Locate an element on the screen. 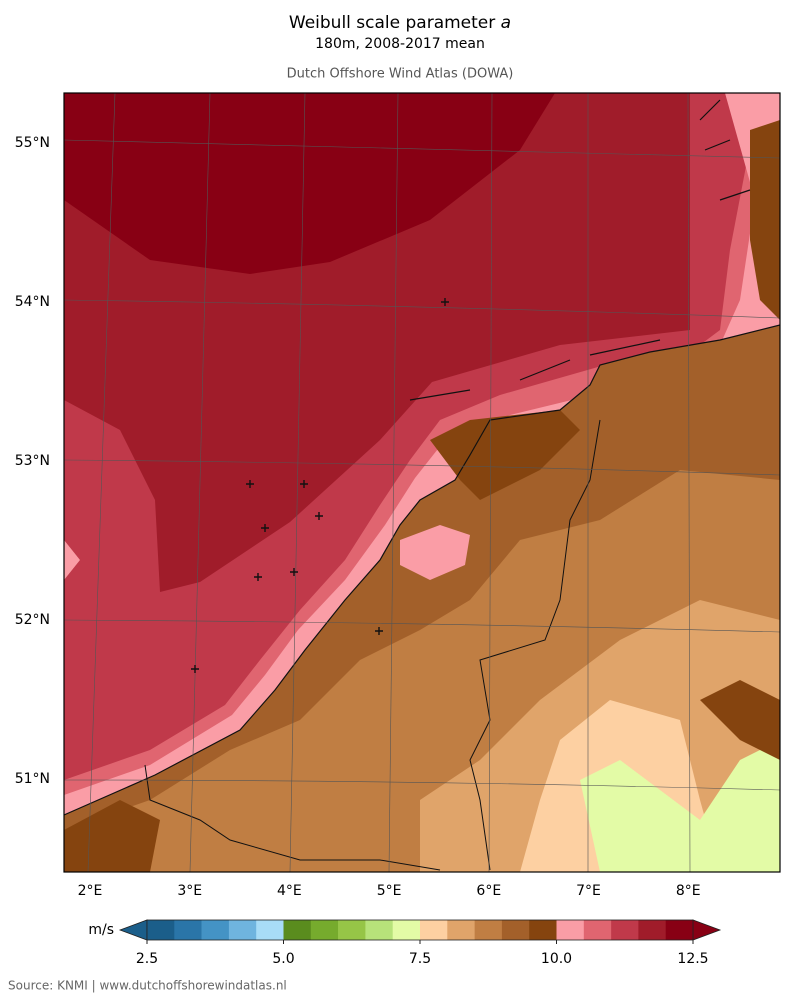 The height and width of the screenshot is (1004, 800). lon-label: 3°E is located at coordinates (189, 891).